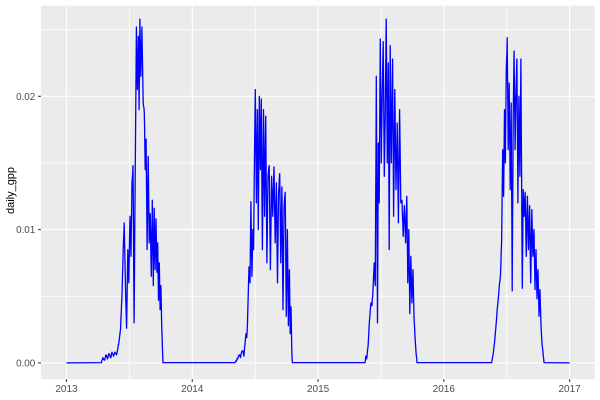  What do you see at coordinates (66, 389) in the screenshot?
I see `svg-text: 2013` at bounding box center [66, 389].